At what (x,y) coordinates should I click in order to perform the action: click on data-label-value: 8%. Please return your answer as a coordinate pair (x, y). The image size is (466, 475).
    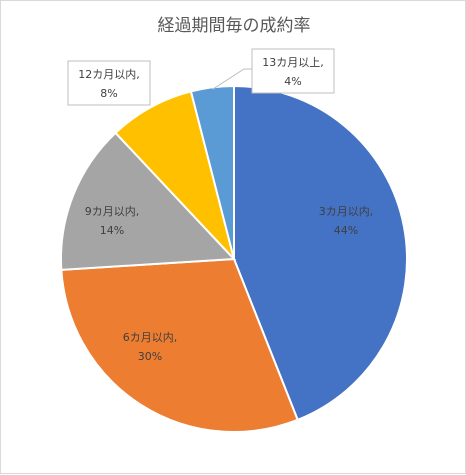
    Looking at the image, I should click on (108, 93).